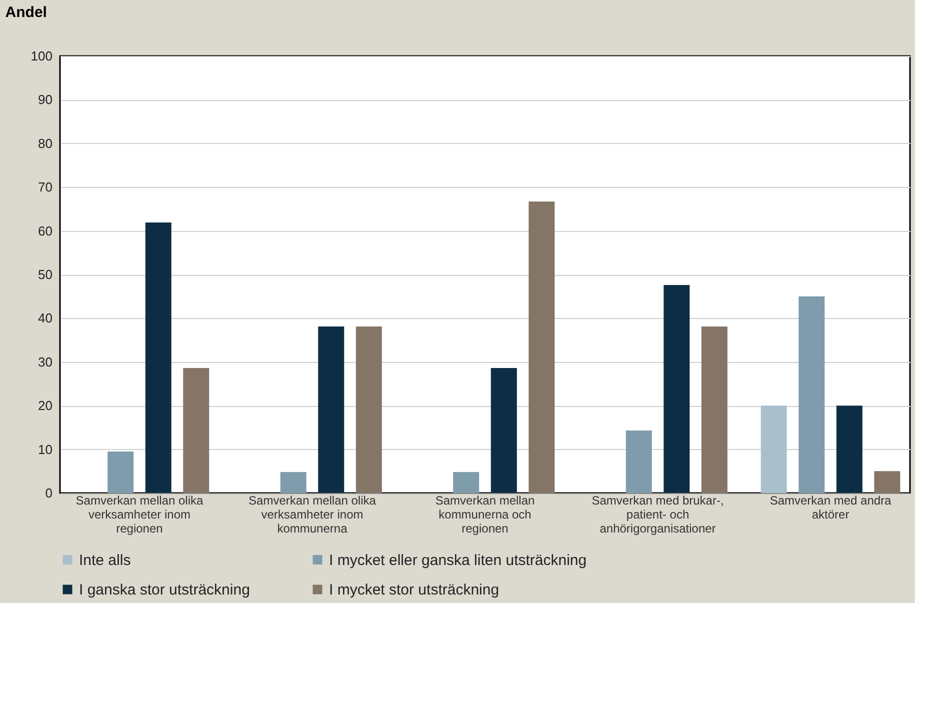 This screenshot has height=704, width=951. I want to click on y-tick-label: 30, so click(45, 362).